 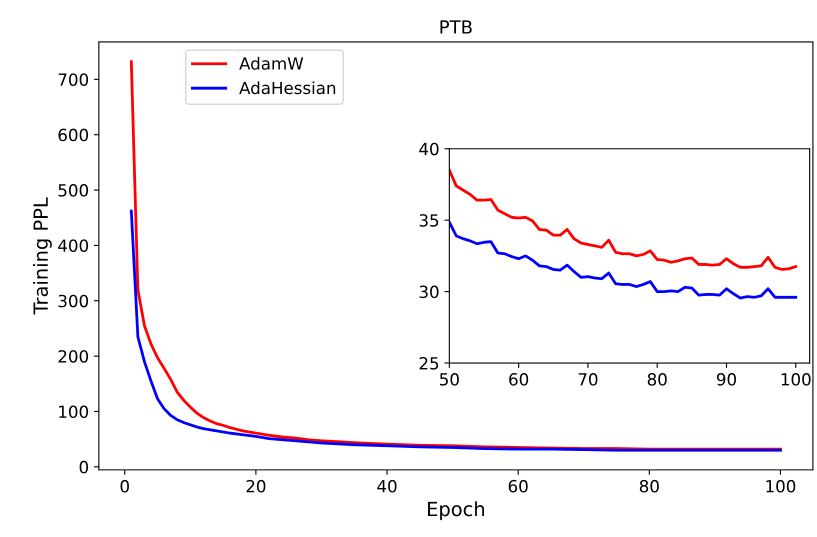 What do you see at coordinates (456, 510) in the screenshot?
I see `x-axis-title: Epoch` at bounding box center [456, 510].